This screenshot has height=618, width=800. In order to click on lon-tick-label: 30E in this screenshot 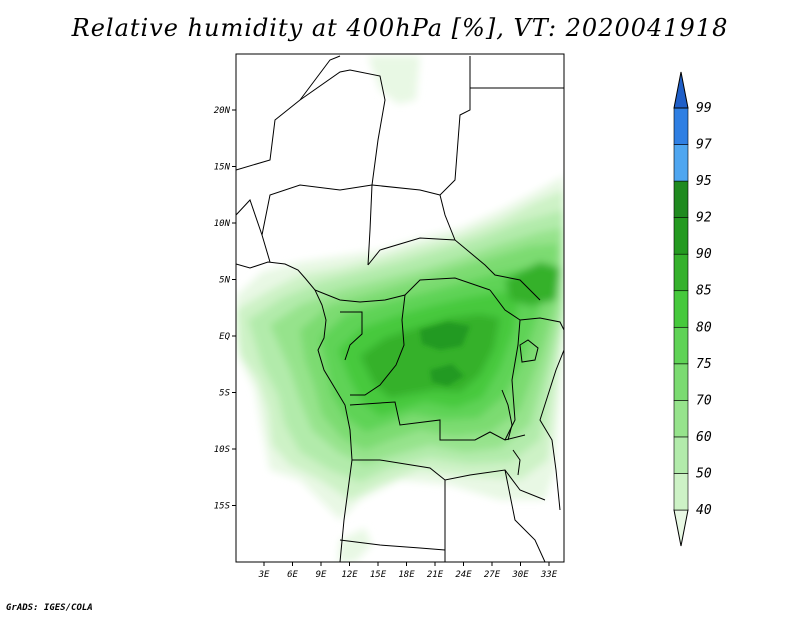, I will do `click(520, 575)`.